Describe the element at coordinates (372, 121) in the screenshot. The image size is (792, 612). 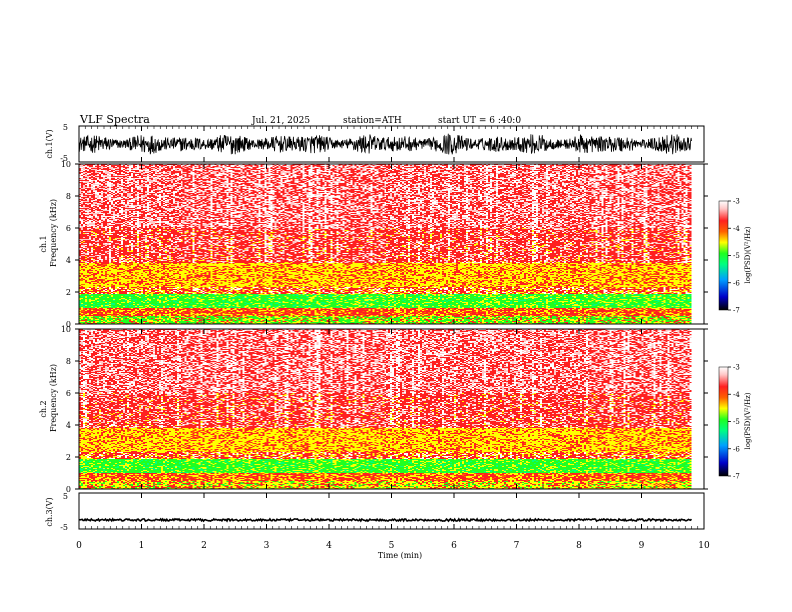
I see `station-label: station=ATH` at that location.